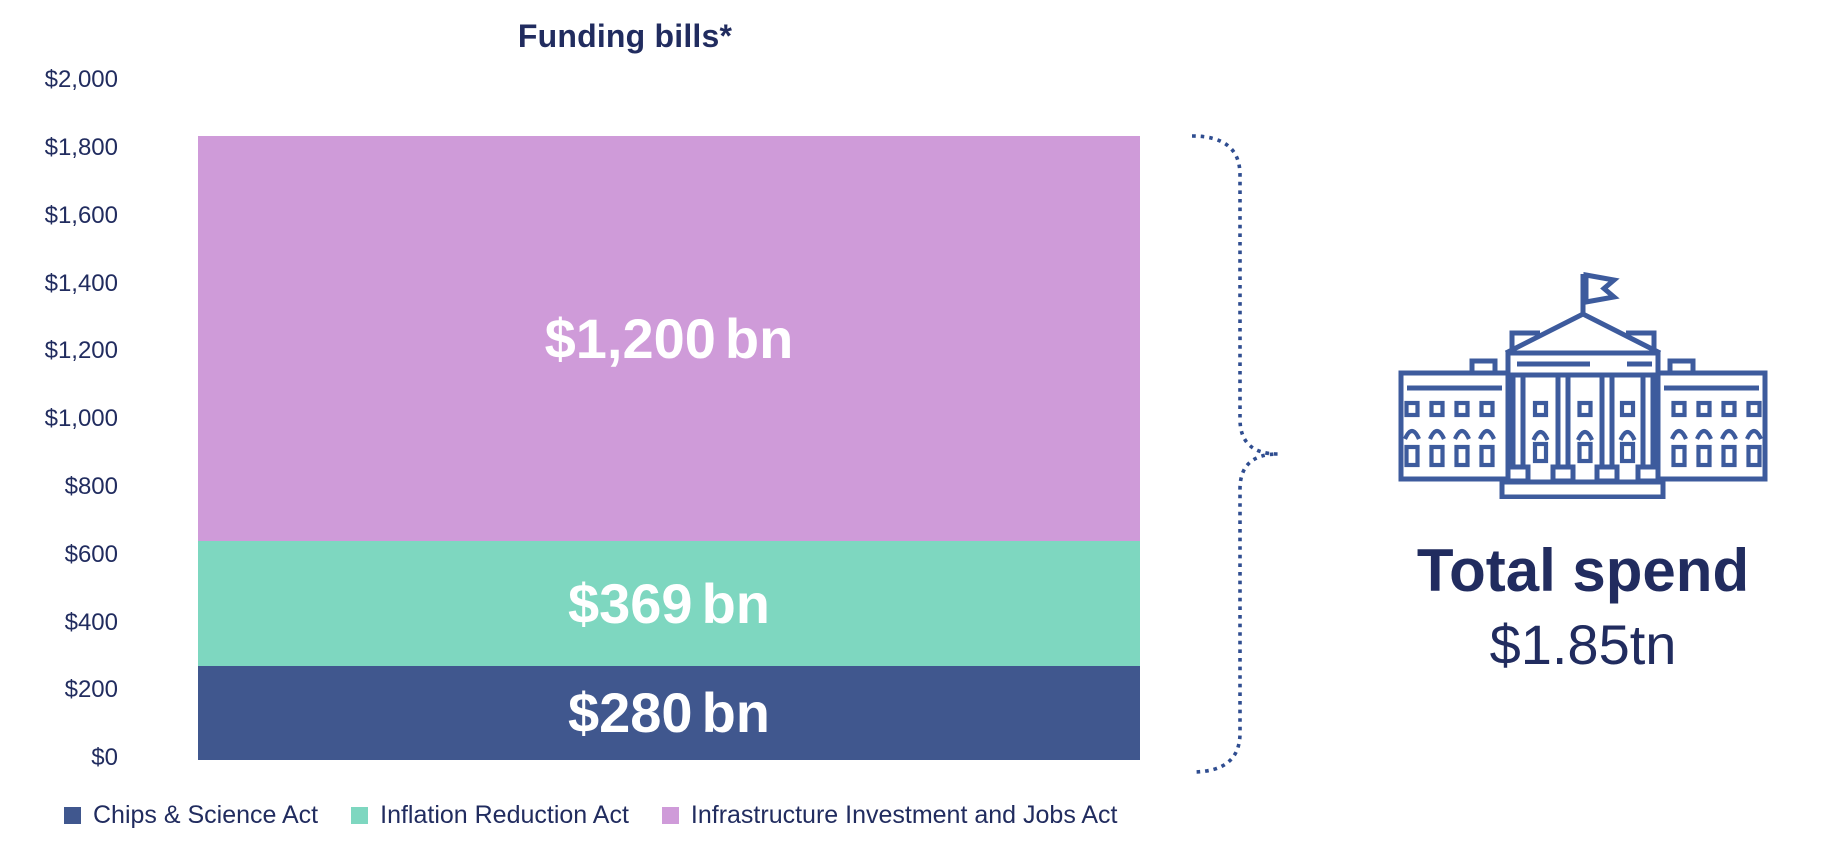 This screenshot has width=1848, height=848. What do you see at coordinates (72, 815) in the screenshot?
I see `legend-swatch-navy-icon` at bounding box center [72, 815].